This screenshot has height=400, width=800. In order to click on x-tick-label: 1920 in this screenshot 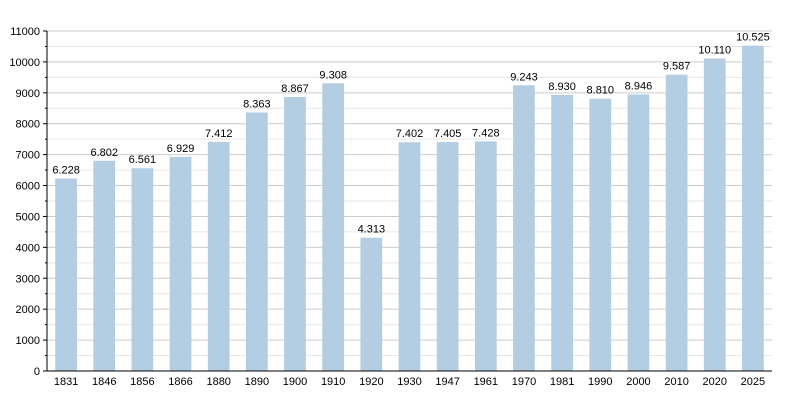, I will do `click(371, 382)`.